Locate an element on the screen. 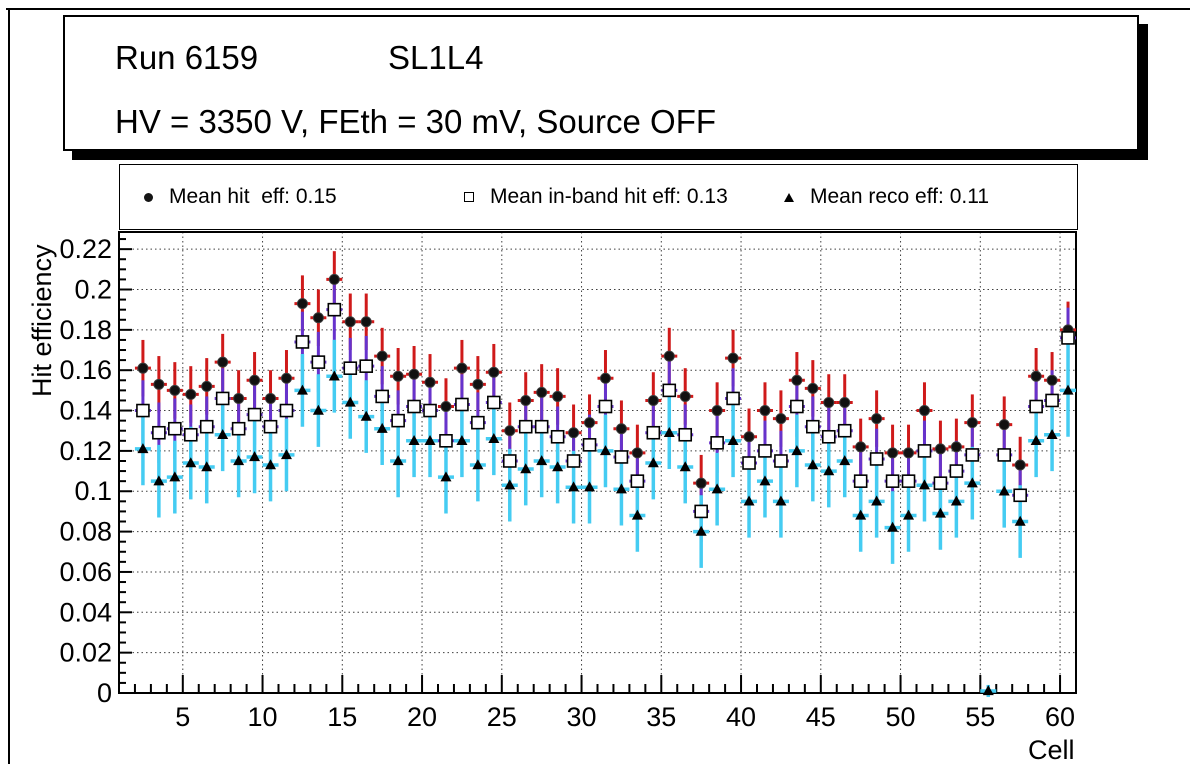 This screenshot has height=772, width=1196. legend-entry-mean-inband-hit-eff: Mean in-band hit eff: 0.13 is located at coordinates (596, 197).